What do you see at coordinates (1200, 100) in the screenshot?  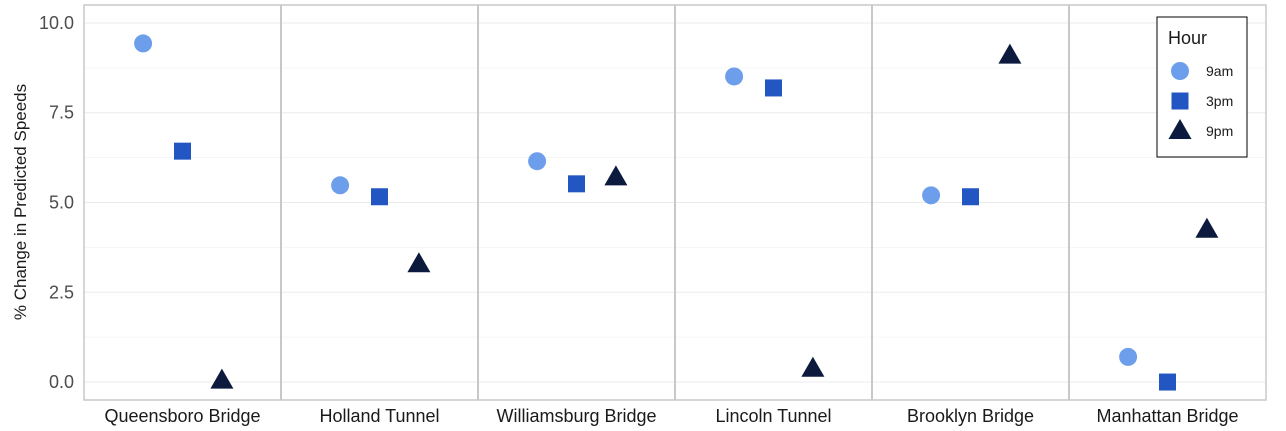 I see `legend-items: 9am 3pm 9pm` at bounding box center [1200, 100].